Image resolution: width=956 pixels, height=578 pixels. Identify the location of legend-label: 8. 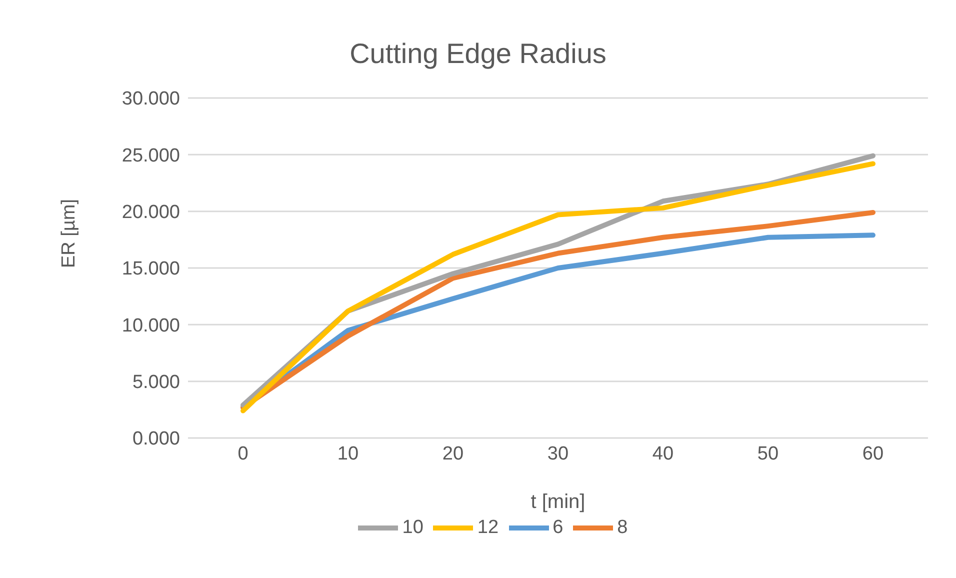
(622, 527).